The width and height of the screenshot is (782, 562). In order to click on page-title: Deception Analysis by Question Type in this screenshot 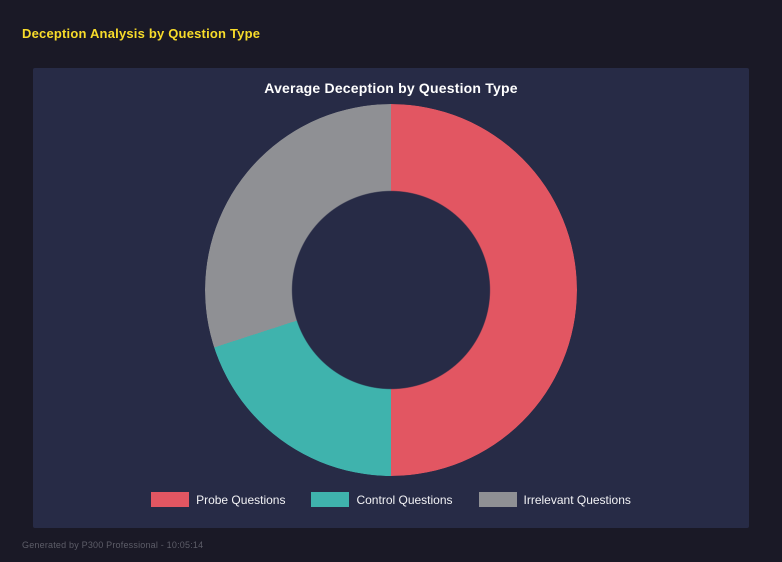, I will do `click(141, 33)`.